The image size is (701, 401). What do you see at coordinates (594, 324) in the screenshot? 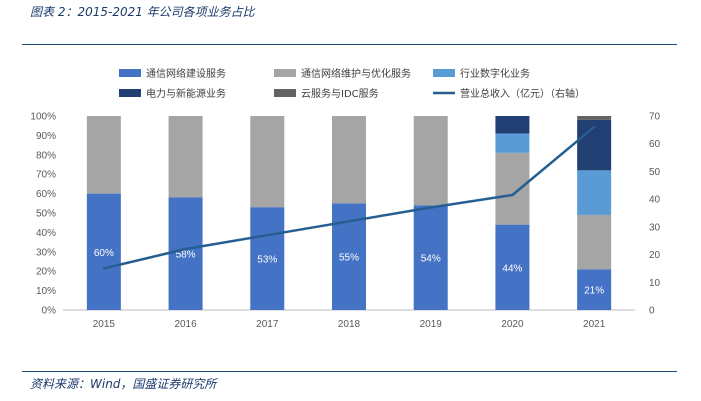
I see `x-tick-label: 2021` at bounding box center [594, 324].